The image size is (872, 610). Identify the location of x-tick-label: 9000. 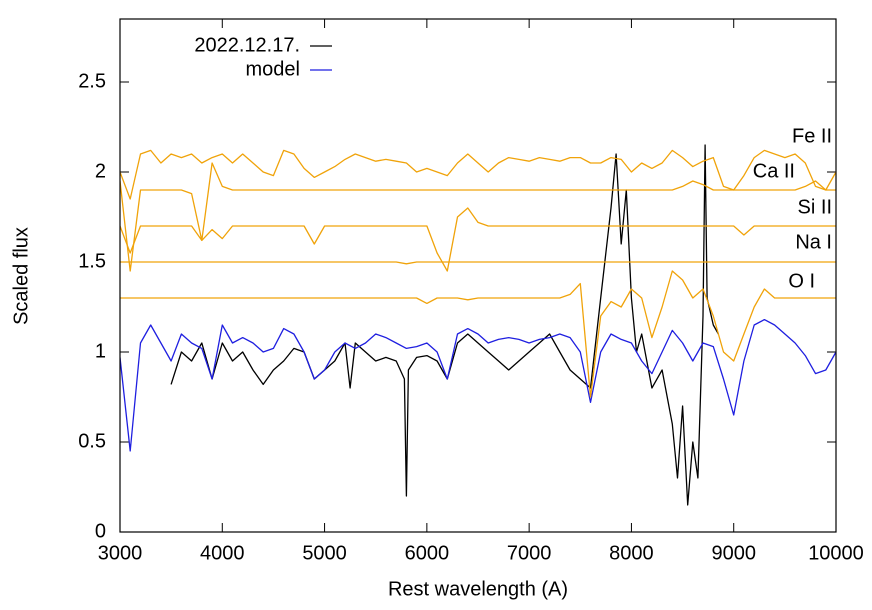
(733, 553).